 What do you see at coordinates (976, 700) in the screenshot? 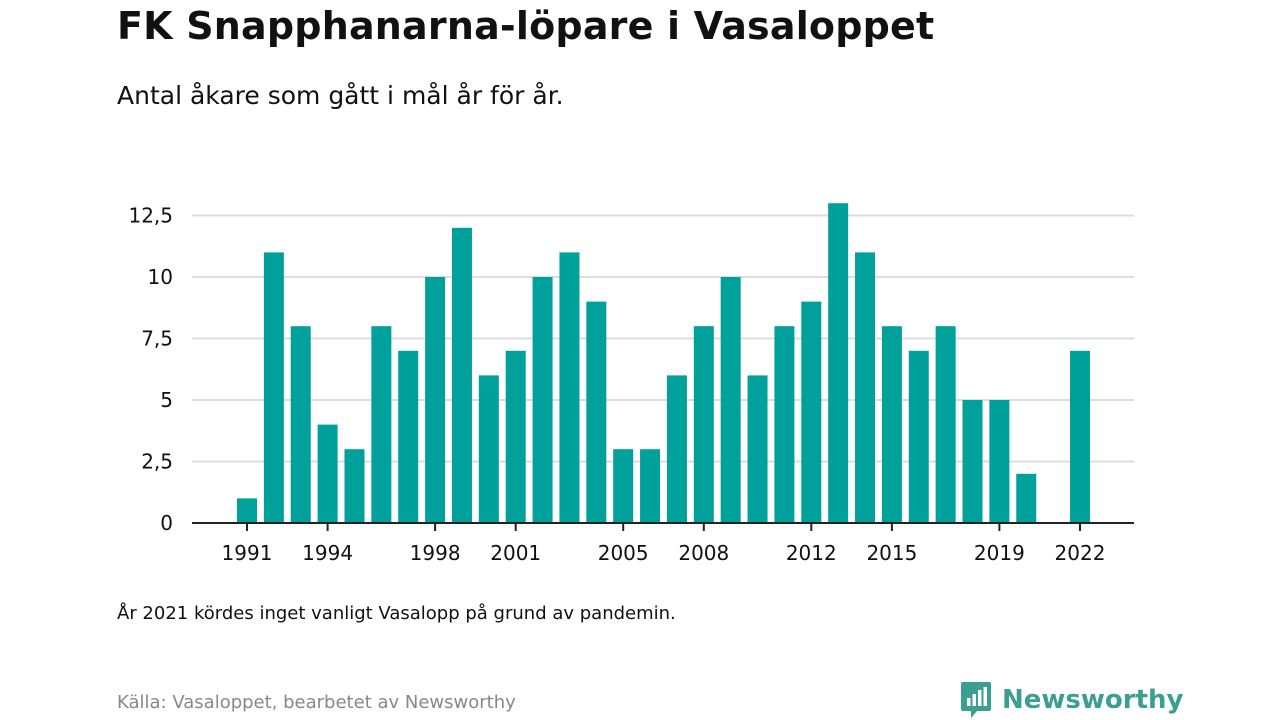
I see `bar-chart-icon` at bounding box center [976, 700].